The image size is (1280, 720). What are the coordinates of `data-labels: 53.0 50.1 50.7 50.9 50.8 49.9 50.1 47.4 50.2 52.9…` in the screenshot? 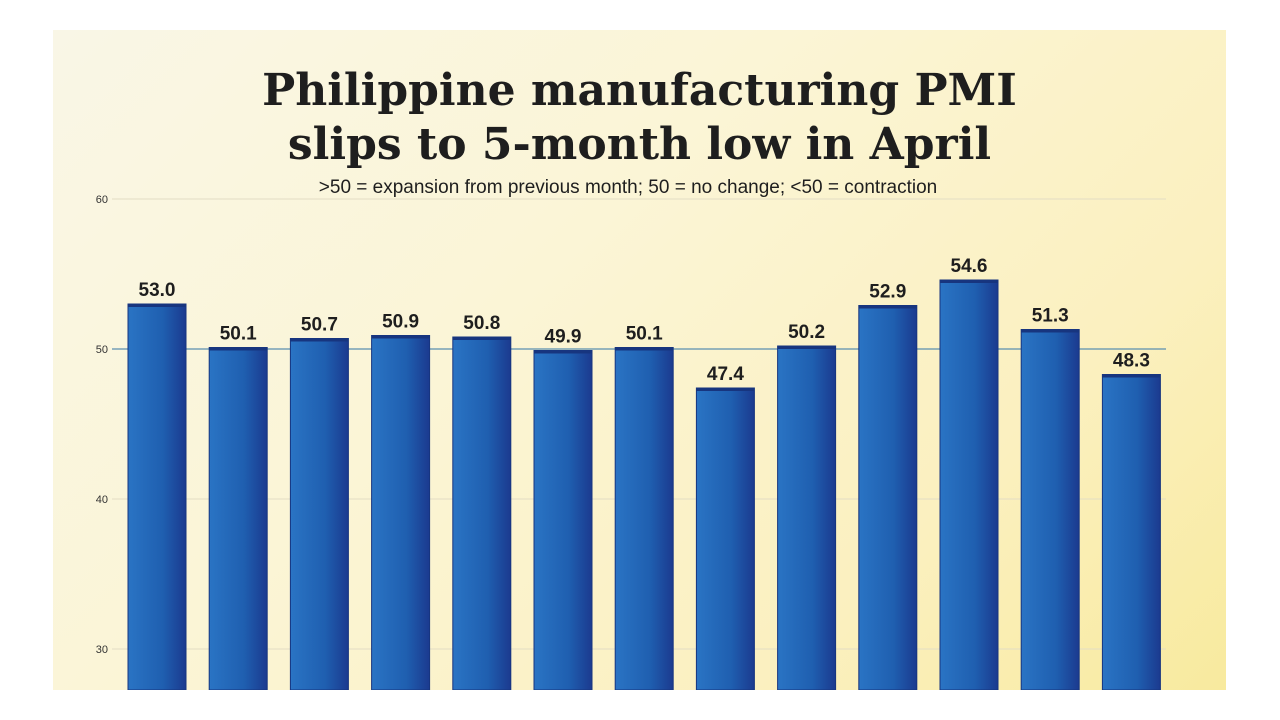 It's located at (644, 320).